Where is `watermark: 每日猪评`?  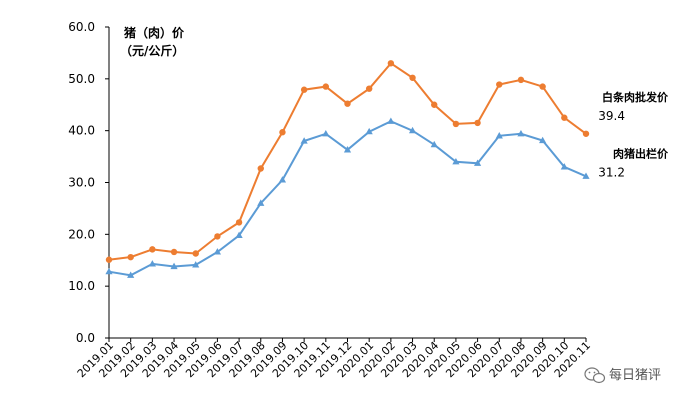
watermark: 每日猪评 is located at coordinates (622, 375).